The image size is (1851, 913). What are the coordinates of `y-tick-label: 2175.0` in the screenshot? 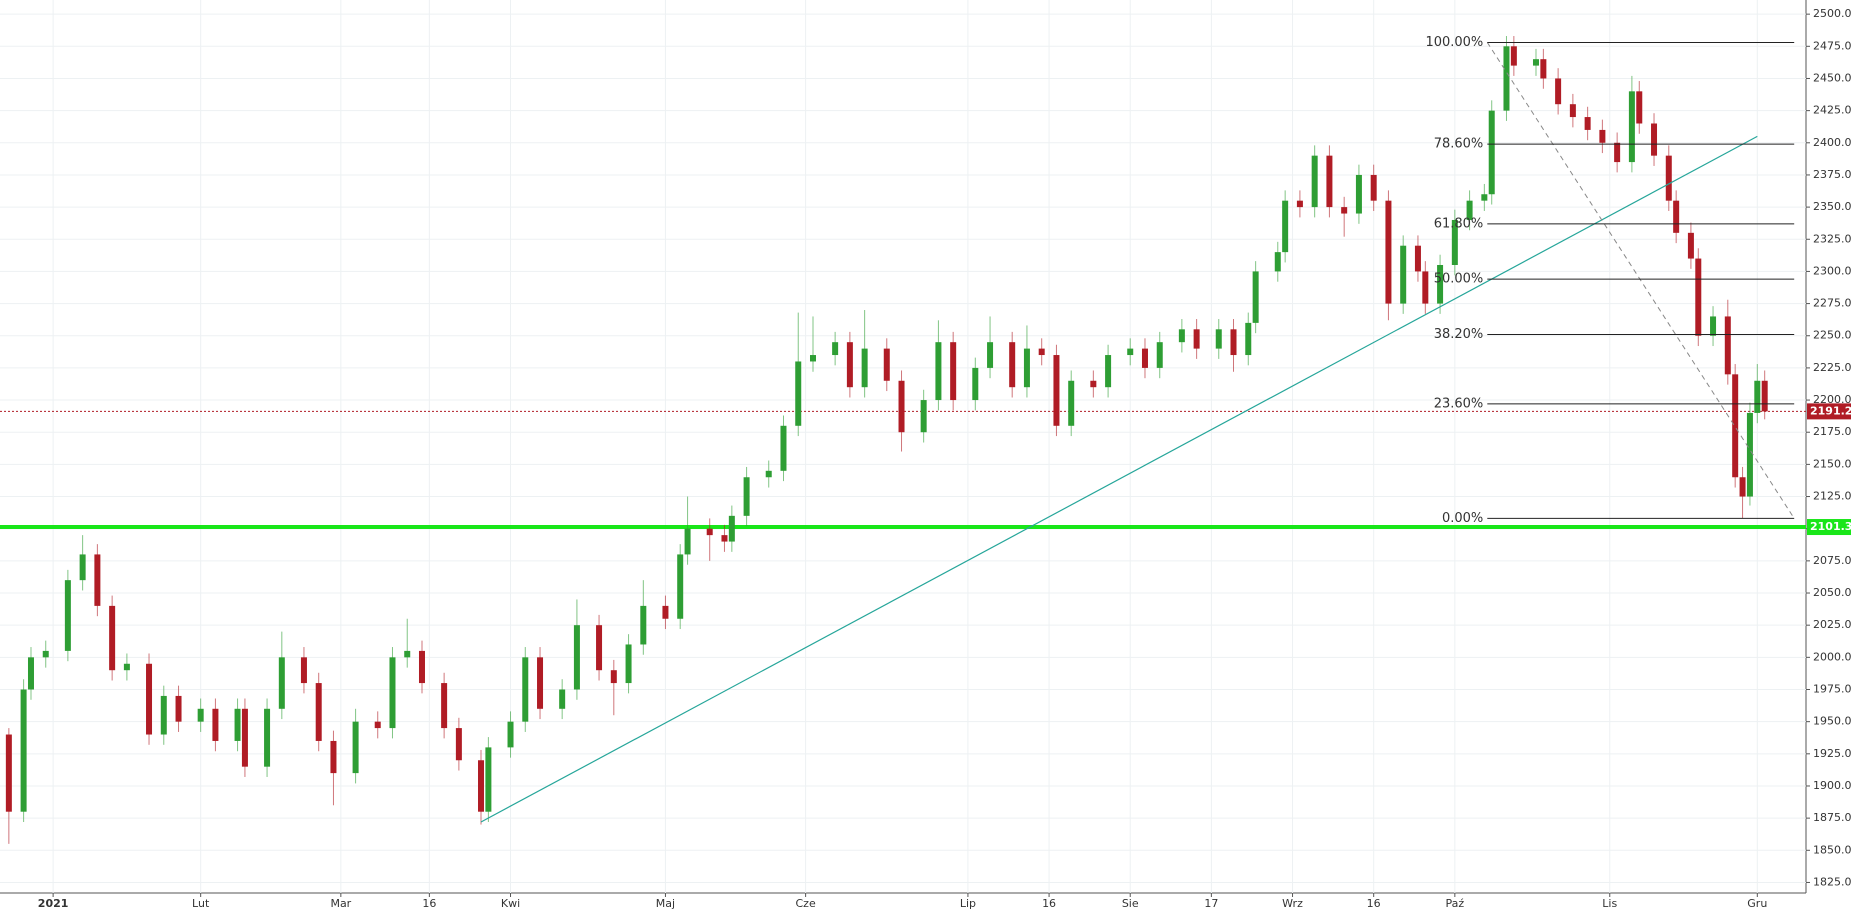 It's located at (1832, 431).